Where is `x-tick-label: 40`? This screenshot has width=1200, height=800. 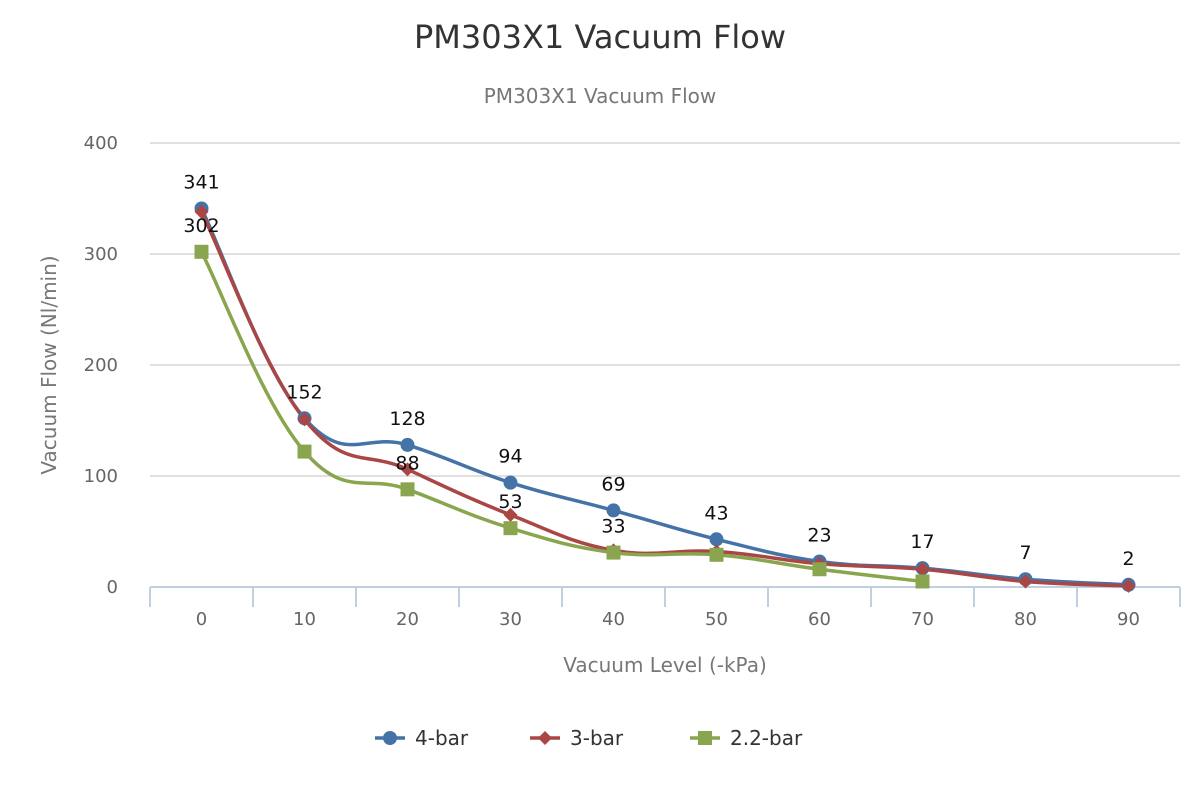 x-tick-label: 40 is located at coordinates (613, 619).